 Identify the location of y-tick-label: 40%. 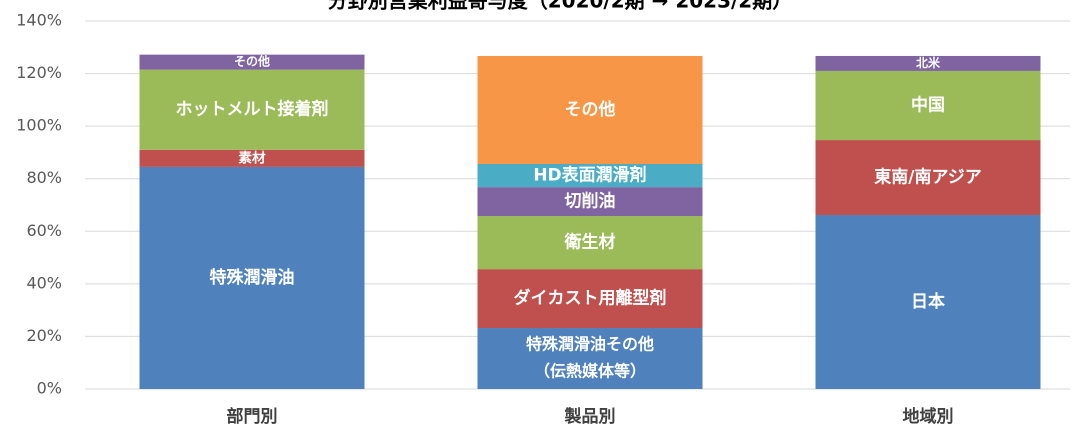
(44, 282).